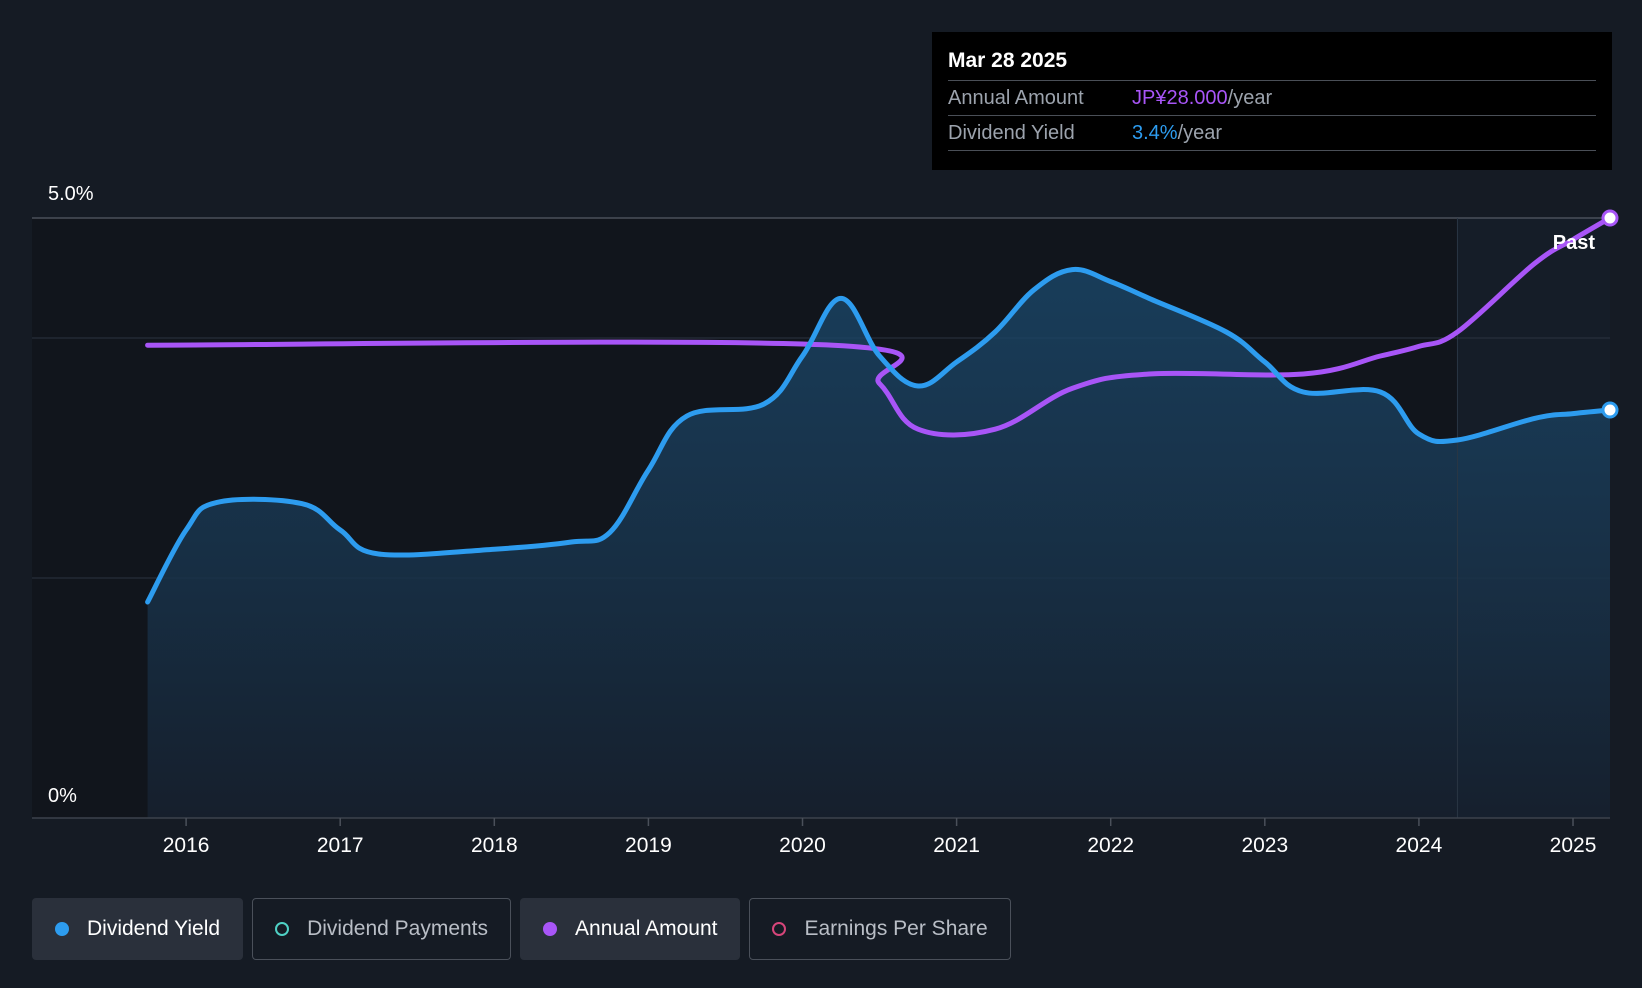  Describe the element at coordinates (494, 845) in the screenshot. I see `x-tick-label: 2018` at that location.